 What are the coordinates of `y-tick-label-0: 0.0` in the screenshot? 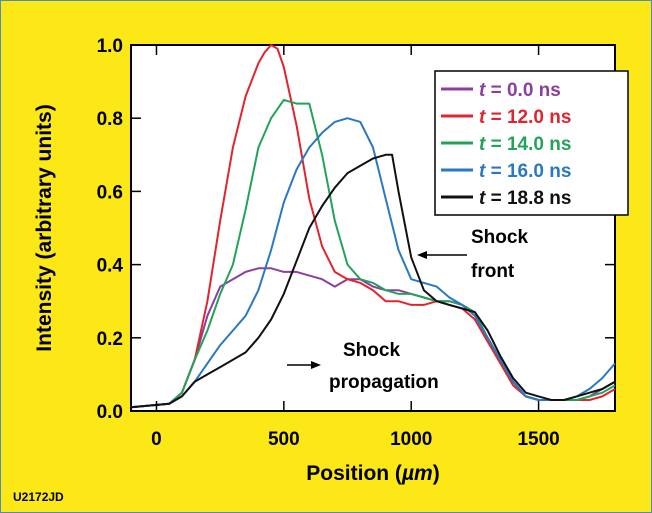 It's located at (110, 412).